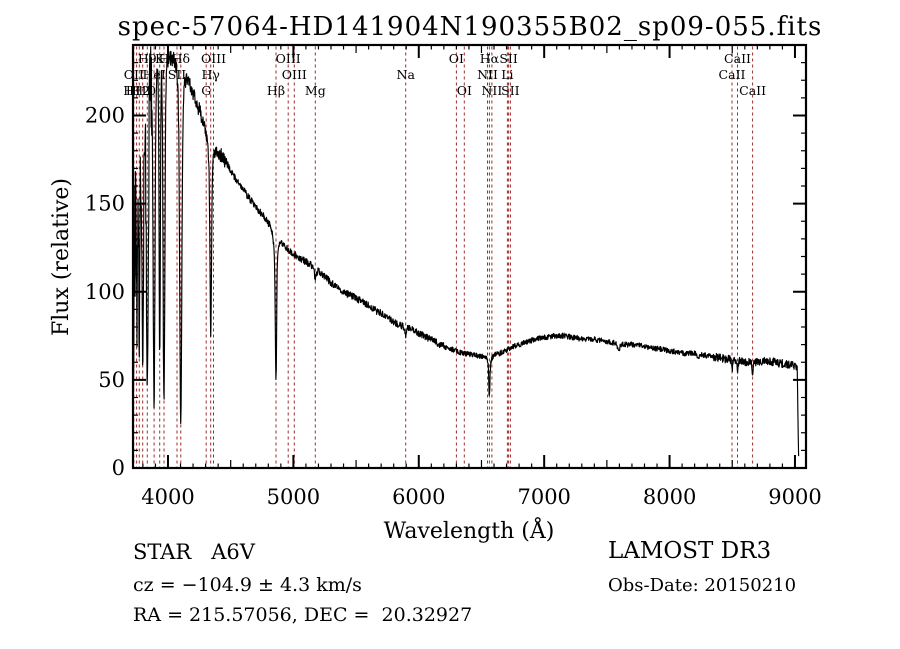 The width and height of the screenshot is (900, 649). I want to click on svg-text: HeI, so click(153, 74).